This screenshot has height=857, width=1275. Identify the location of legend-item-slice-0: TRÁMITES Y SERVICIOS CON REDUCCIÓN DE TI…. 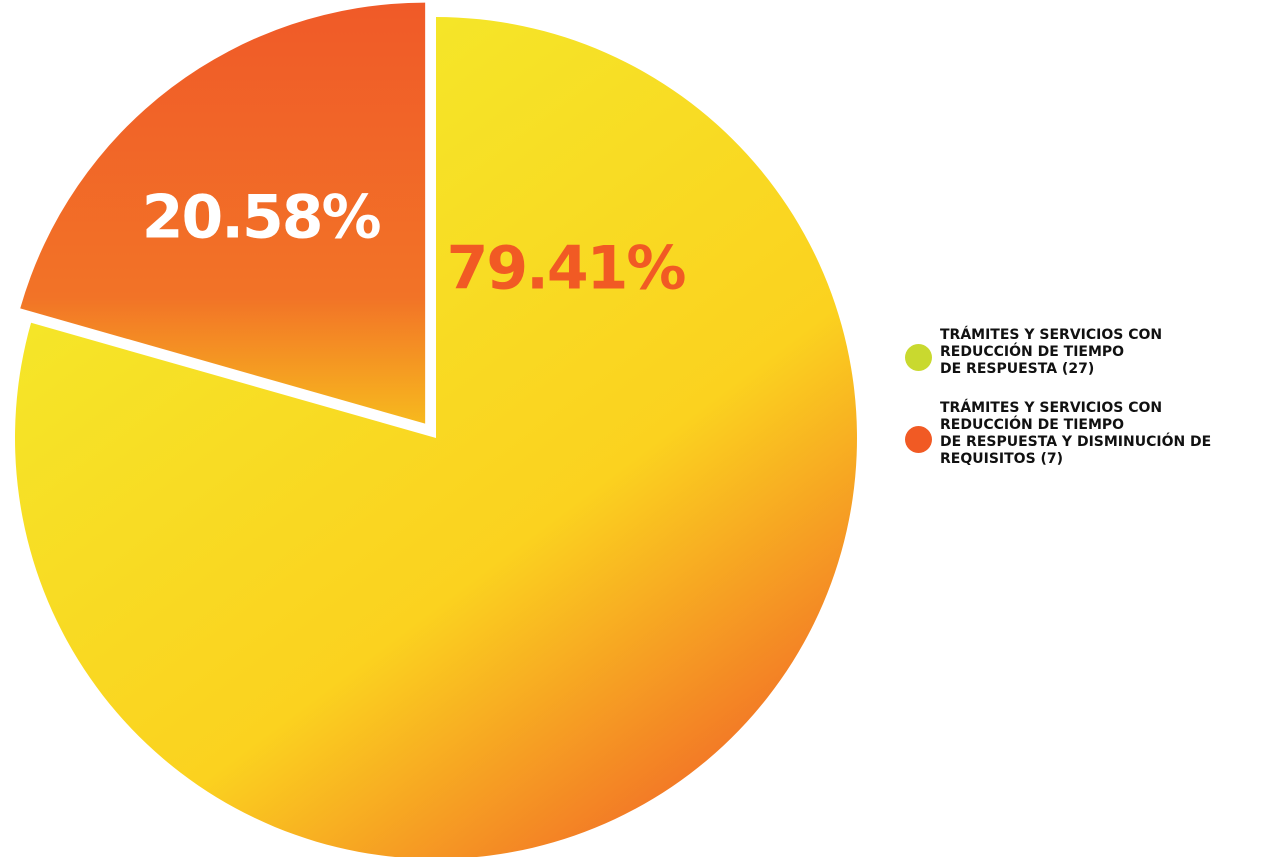
(1087, 352).